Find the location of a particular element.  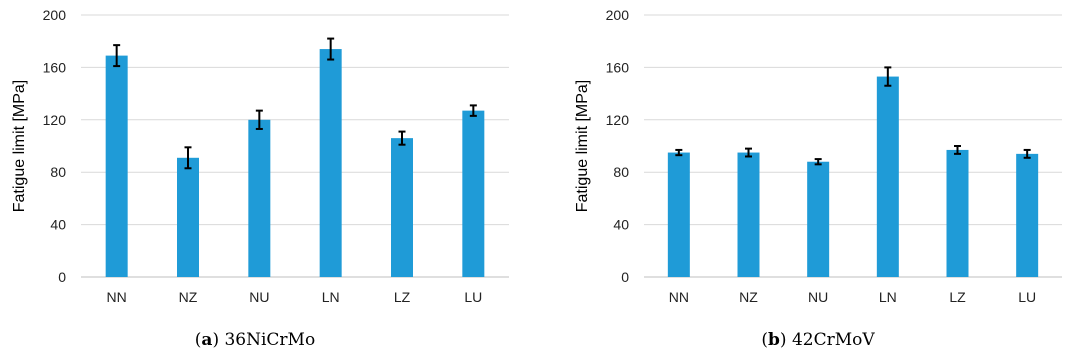

caption-label-a: a is located at coordinates (206, 340).